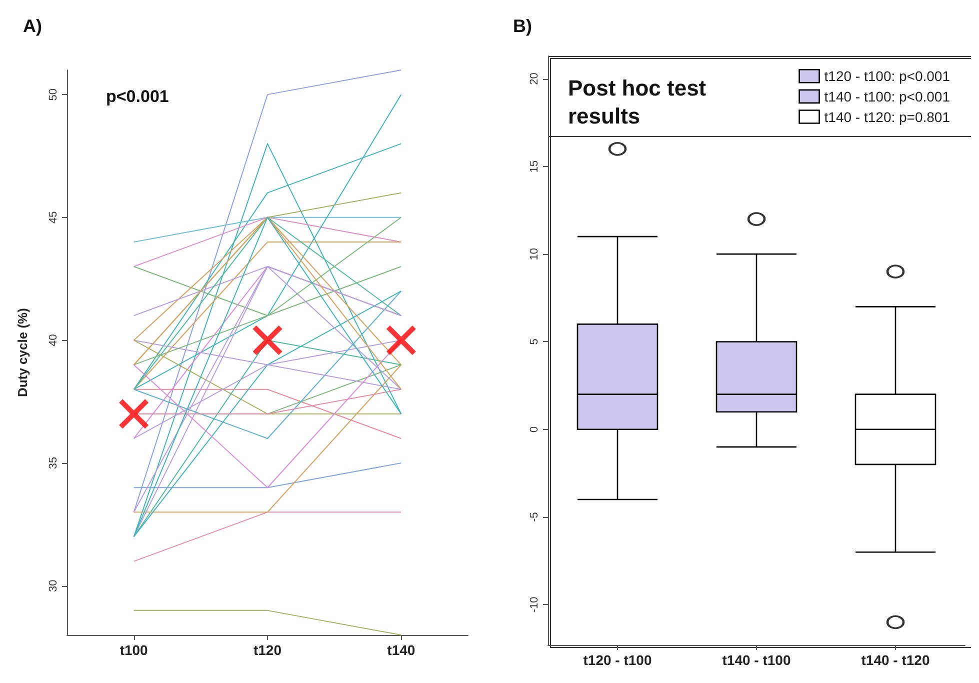  I want to click on y-tick-label: 45, so click(54, 217).